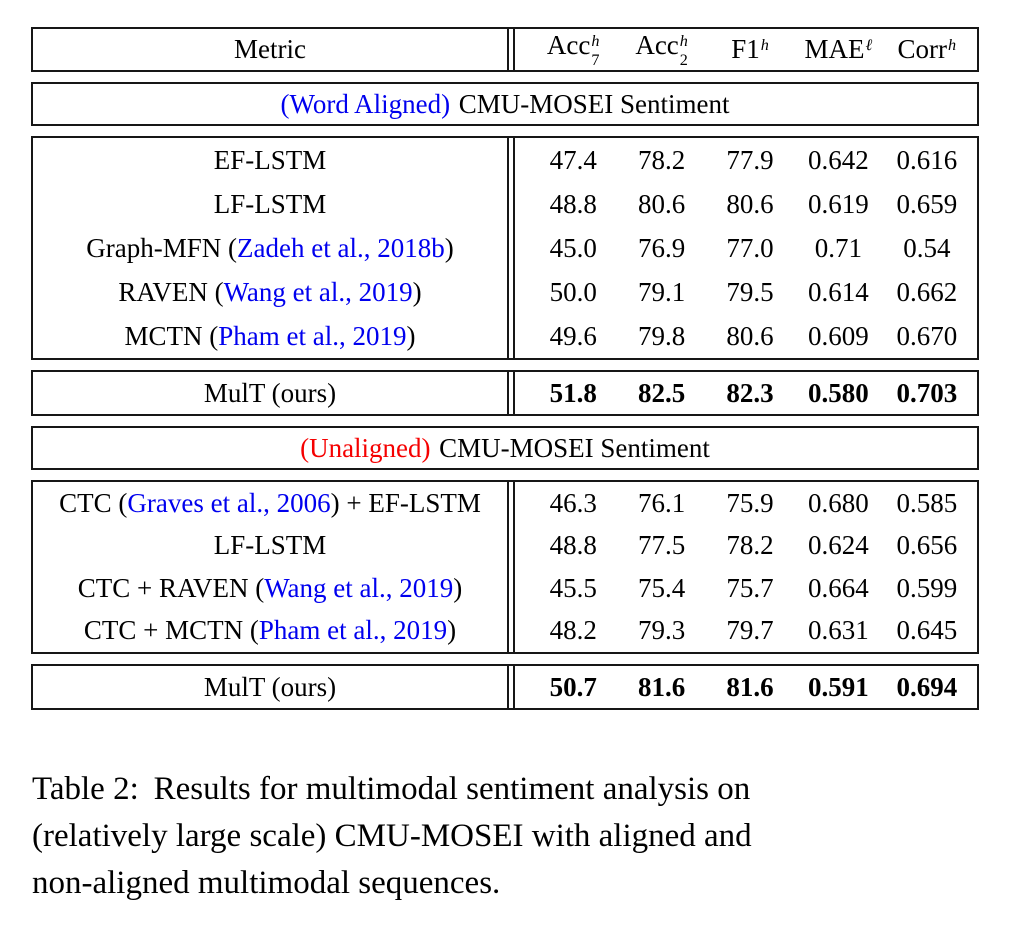 The image size is (1024, 941). Describe the element at coordinates (171, 291) in the screenshot. I see `model-name-text: RAVEN (` at that location.